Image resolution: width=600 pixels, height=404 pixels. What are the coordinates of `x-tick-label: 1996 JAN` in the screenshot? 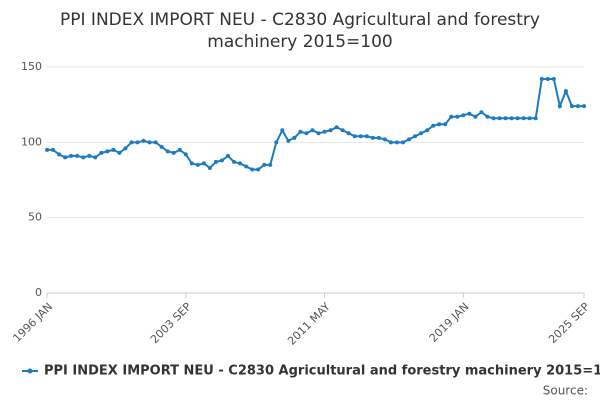 It's located at (32, 322).